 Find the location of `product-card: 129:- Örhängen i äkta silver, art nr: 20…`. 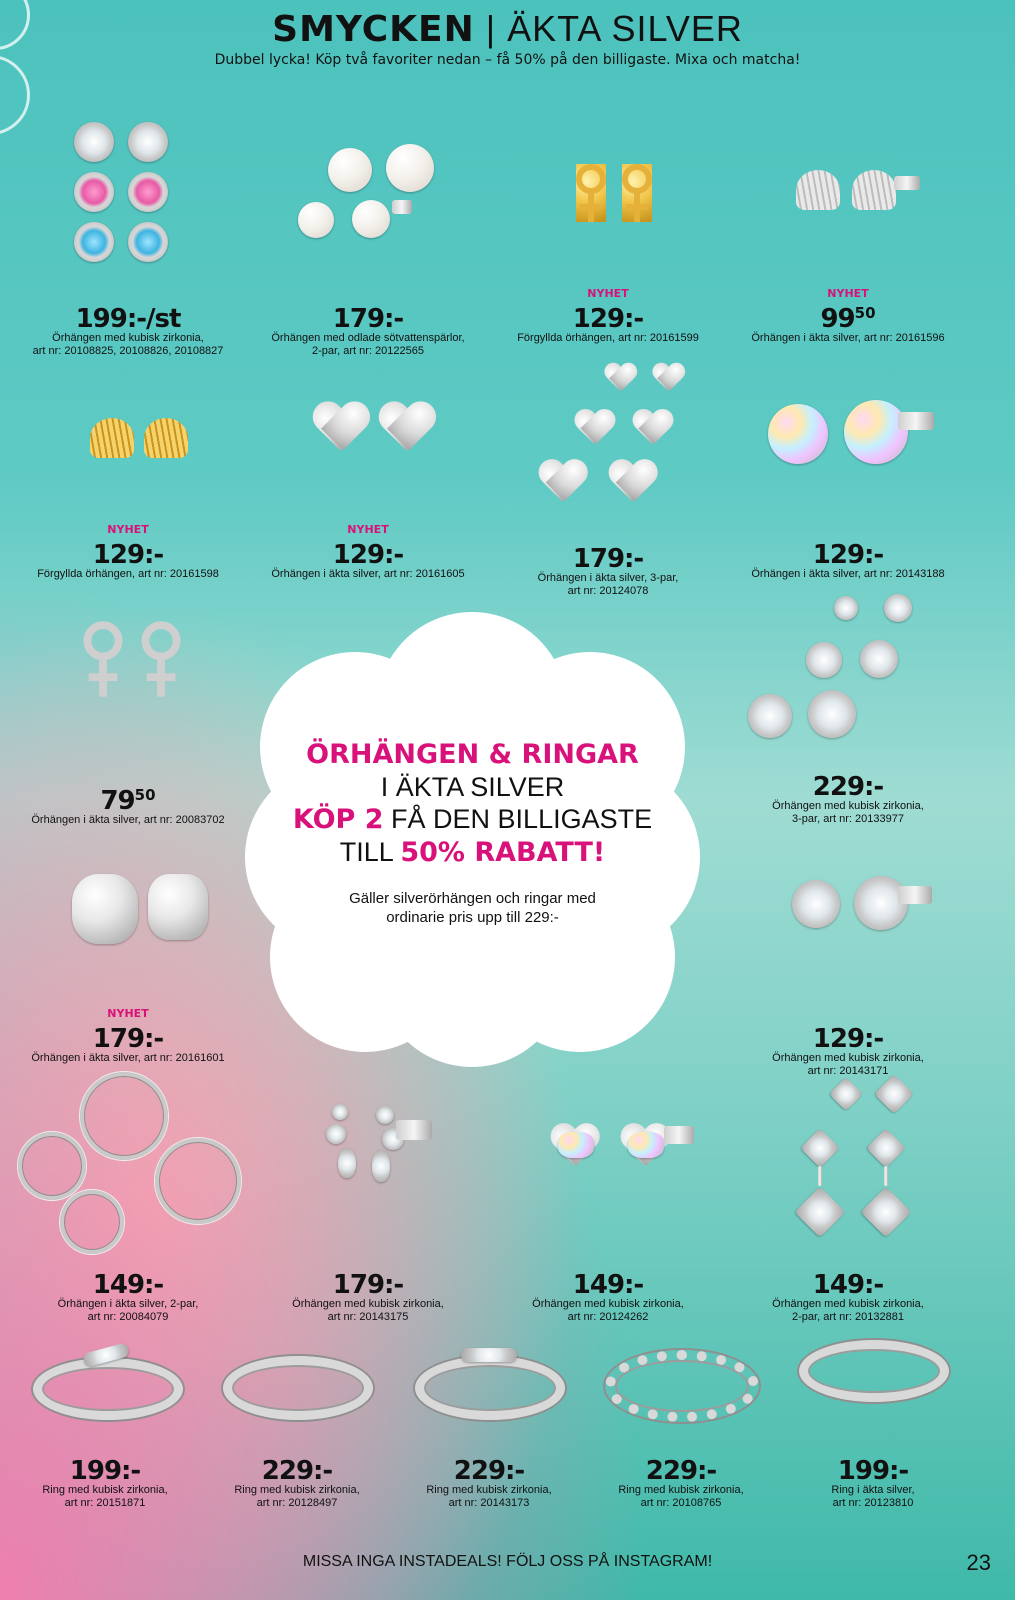

product-card: 129:- Örhängen i äkta silver, art nr: 20… is located at coordinates (848, 467).